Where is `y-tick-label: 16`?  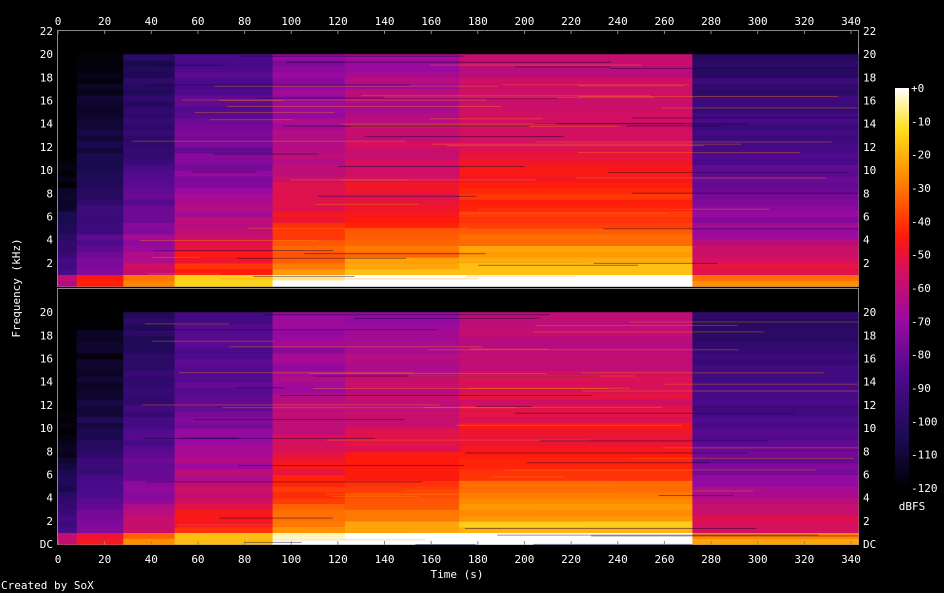 y-tick-label: 16 is located at coordinates (46, 359).